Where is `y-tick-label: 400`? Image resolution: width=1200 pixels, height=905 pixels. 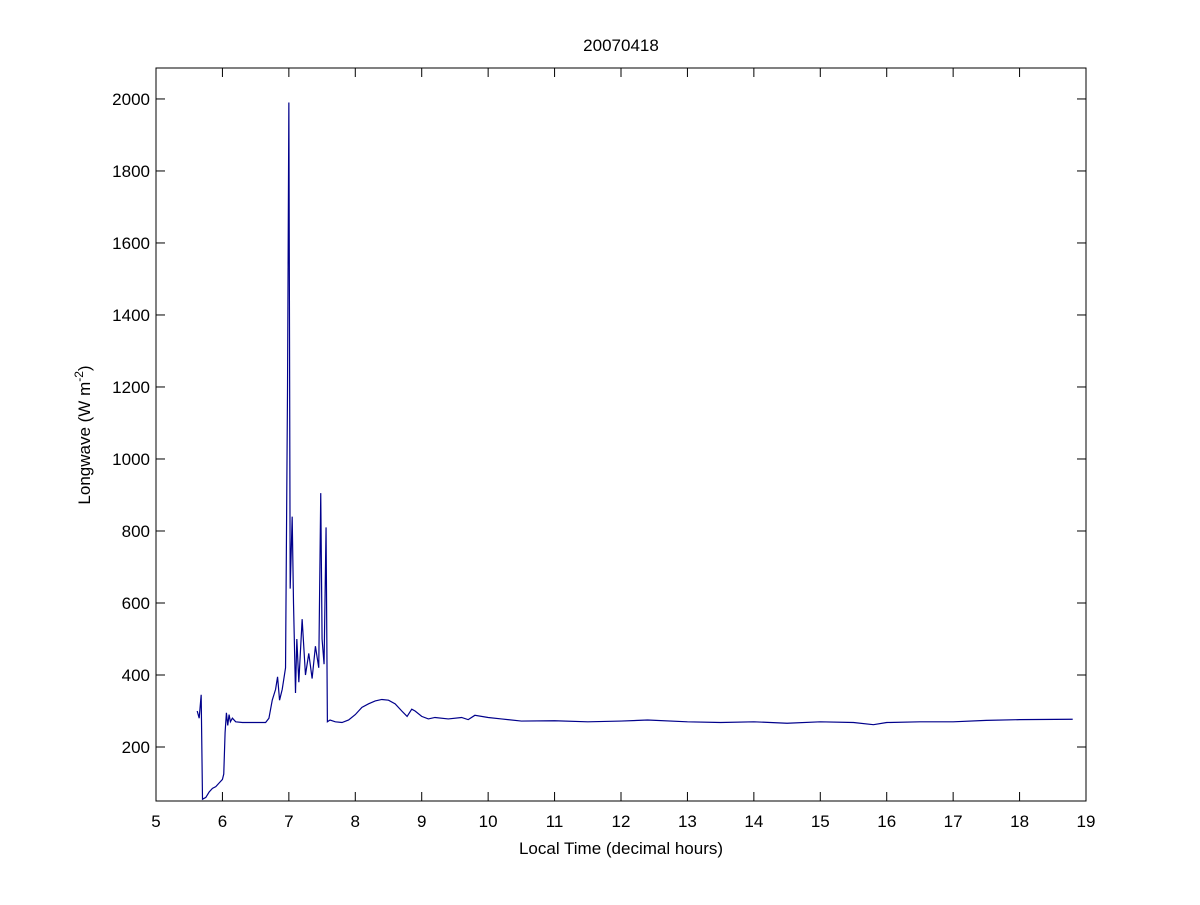 y-tick-label: 400 is located at coordinates (136, 675).